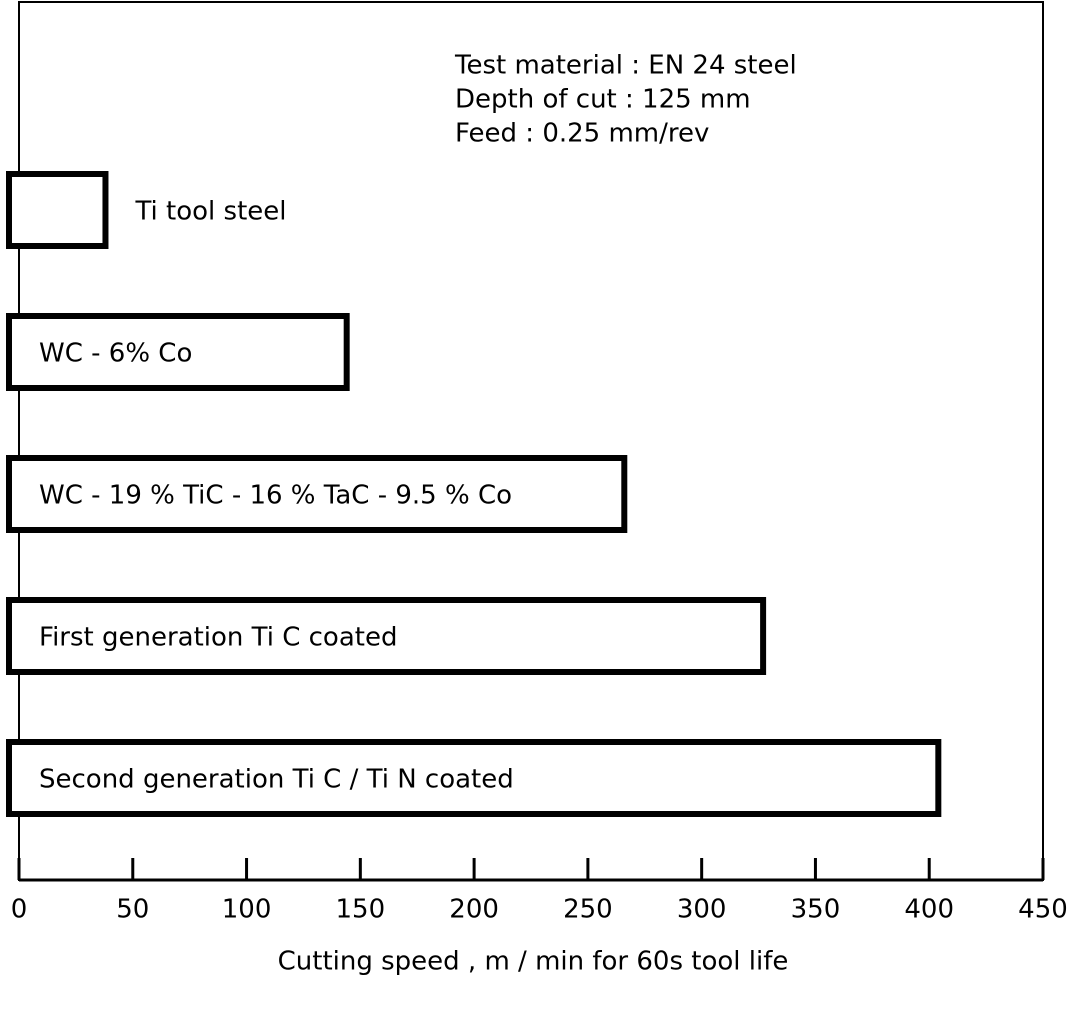 The width and height of the screenshot is (1070, 1009). I want to click on x-tick-label: 150, so click(361, 910).